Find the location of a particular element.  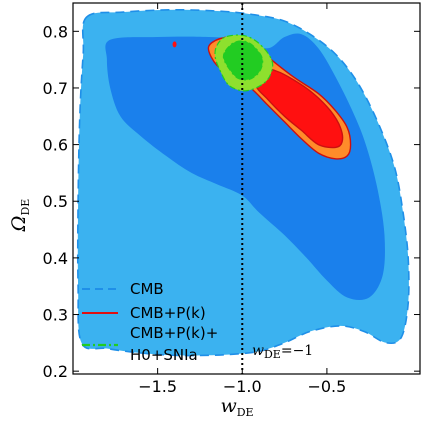

reference-line-label: wDE=−1 is located at coordinates (282, 352).